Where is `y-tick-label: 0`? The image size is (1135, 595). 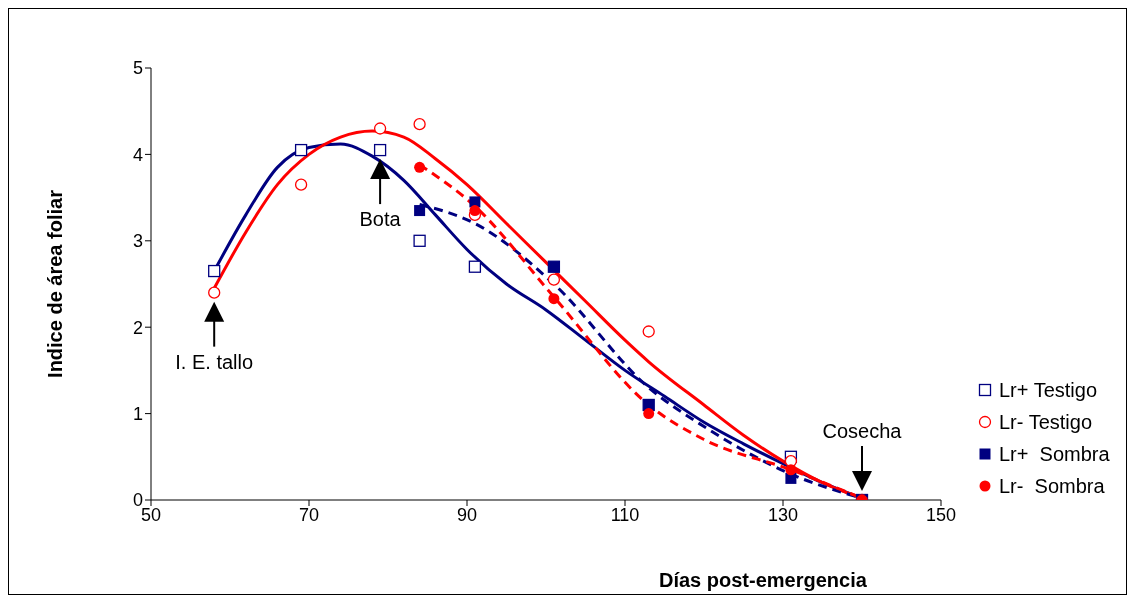 y-tick-label: 0 is located at coordinates (137, 500).